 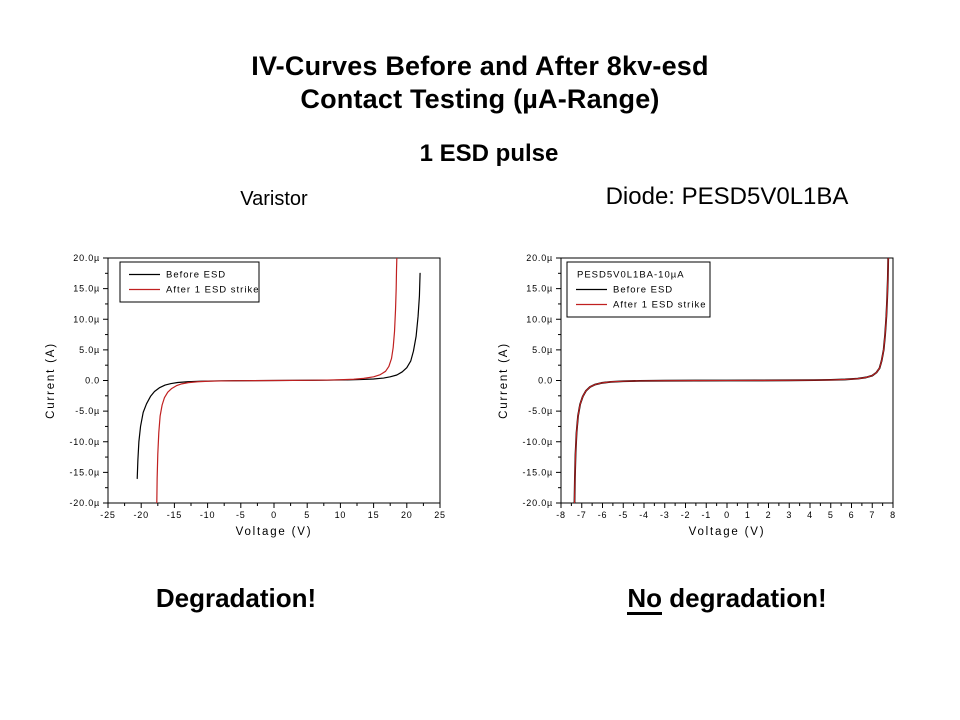 I want to click on no-degradation-underlined-word: No, so click(x=644, y=600).